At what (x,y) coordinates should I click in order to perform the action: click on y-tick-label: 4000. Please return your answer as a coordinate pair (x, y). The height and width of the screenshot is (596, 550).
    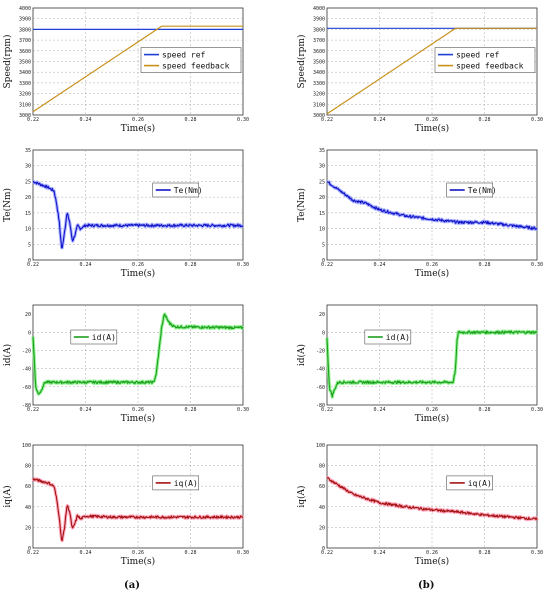
    Looking at the image, I should click on (319, 9).